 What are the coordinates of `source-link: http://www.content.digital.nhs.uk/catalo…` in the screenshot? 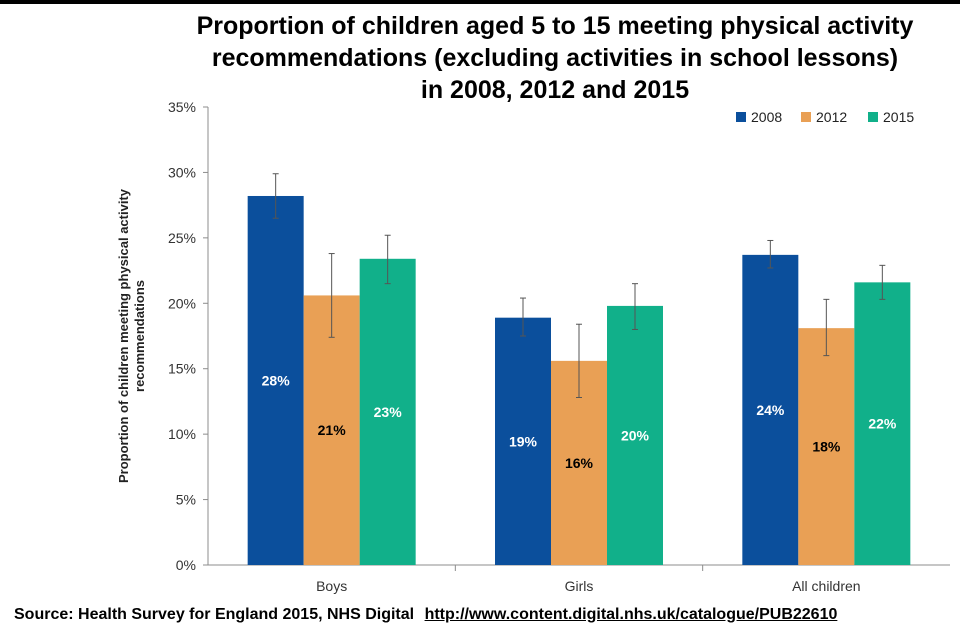 It's located at (631, 614).